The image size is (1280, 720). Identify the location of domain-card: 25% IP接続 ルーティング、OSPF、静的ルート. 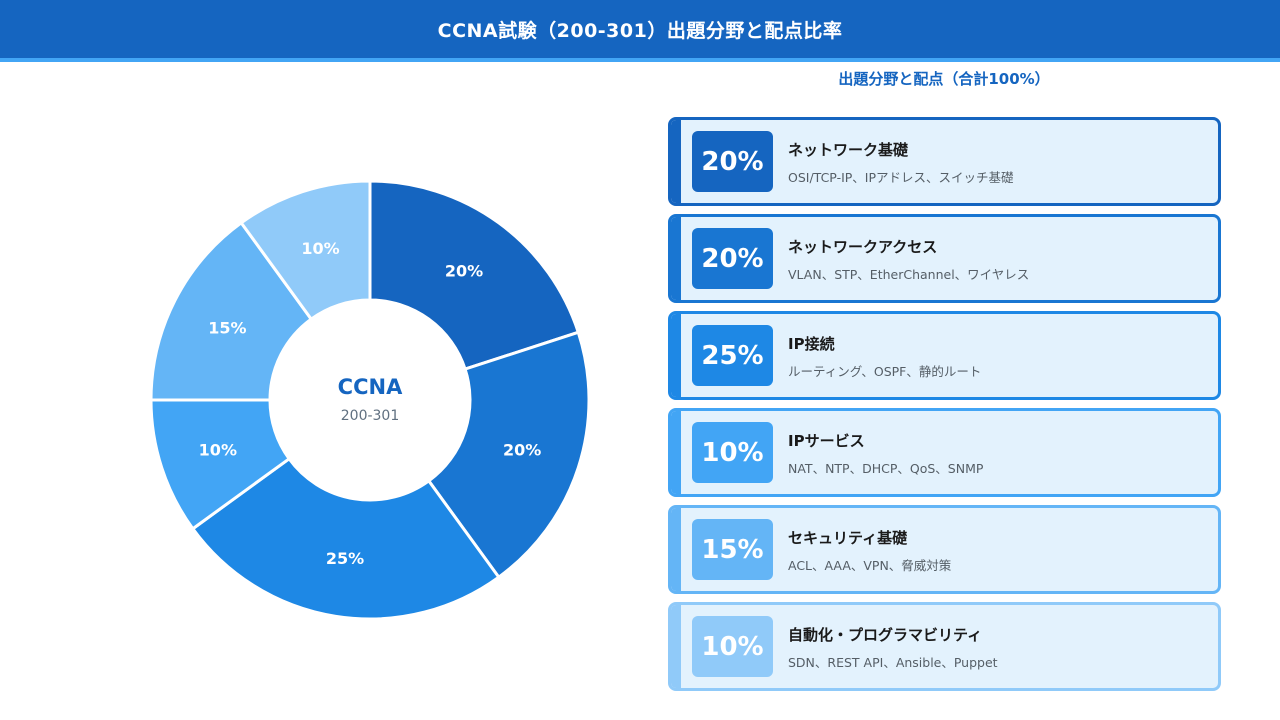
(944, 355).